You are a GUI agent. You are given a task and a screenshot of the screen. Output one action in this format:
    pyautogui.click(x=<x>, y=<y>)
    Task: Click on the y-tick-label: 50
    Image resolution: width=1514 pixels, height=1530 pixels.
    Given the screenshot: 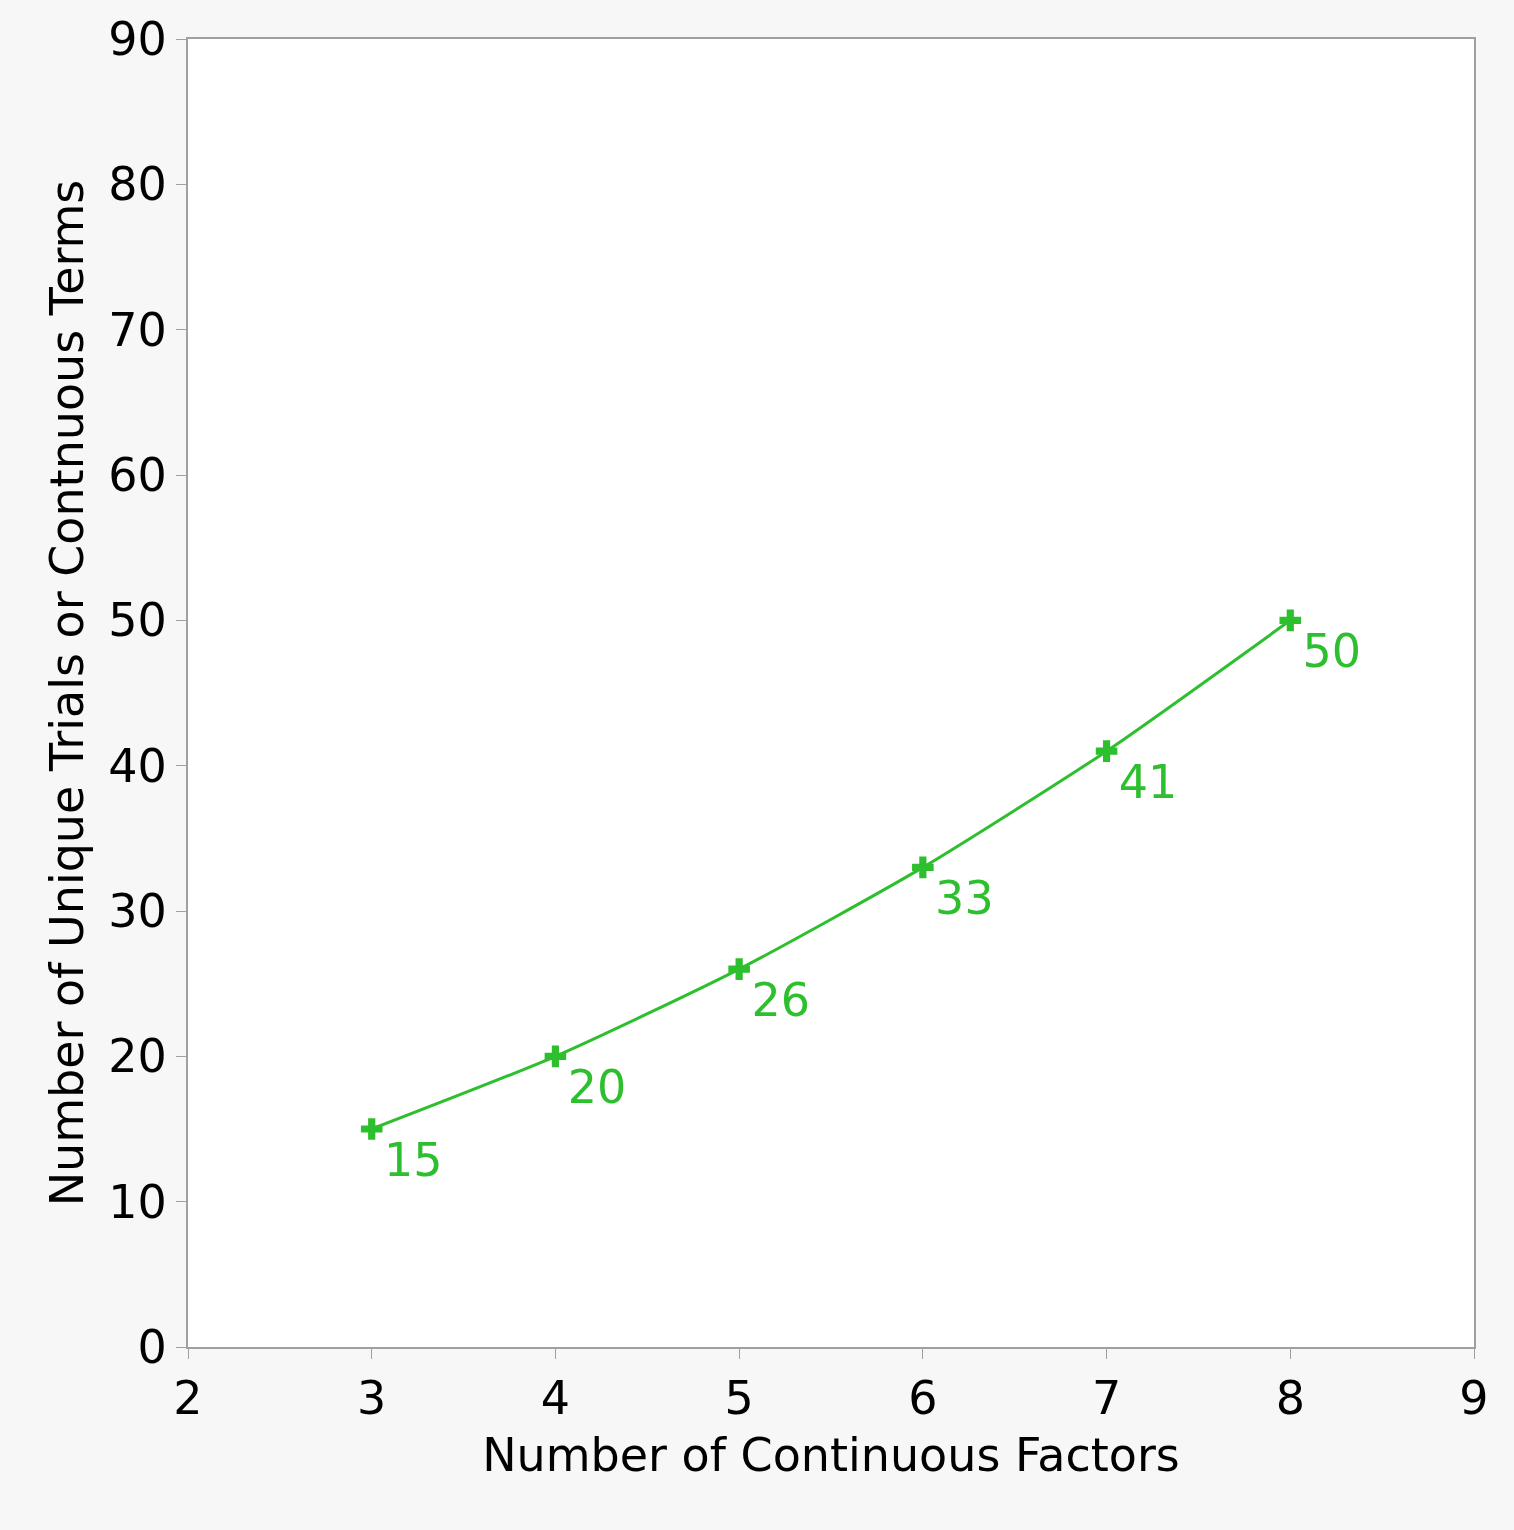 What is the action you would take?
    pyautogui.click(x=137, y=620)
    